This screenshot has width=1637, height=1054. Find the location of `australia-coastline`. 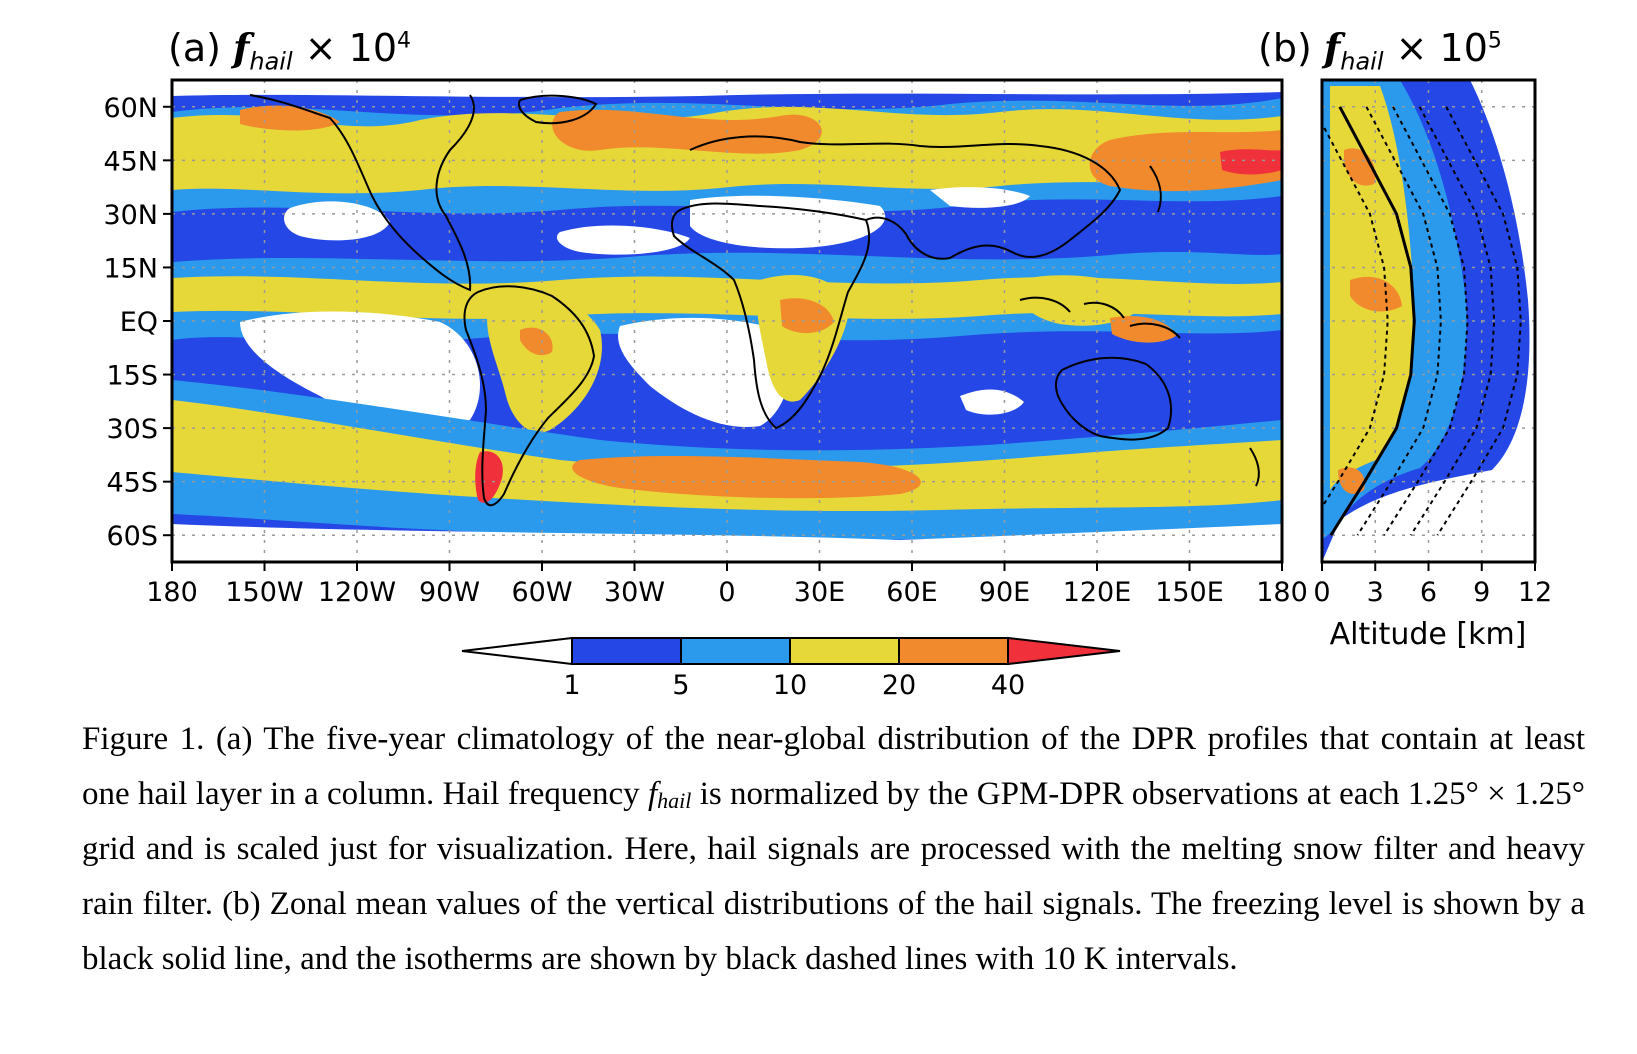

australia-coastline is located at coordinates (1113, 398).